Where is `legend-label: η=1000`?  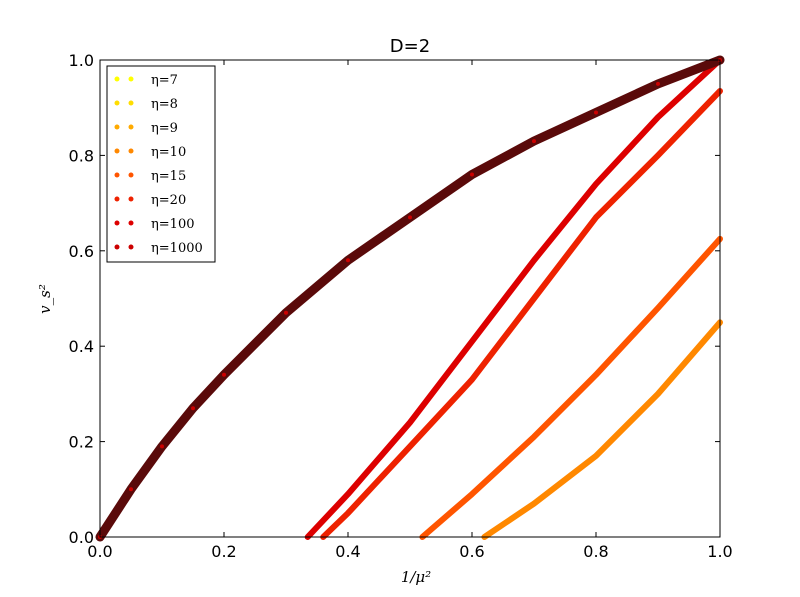
legend-label: η=1000 is located at coordinates (177, 248).